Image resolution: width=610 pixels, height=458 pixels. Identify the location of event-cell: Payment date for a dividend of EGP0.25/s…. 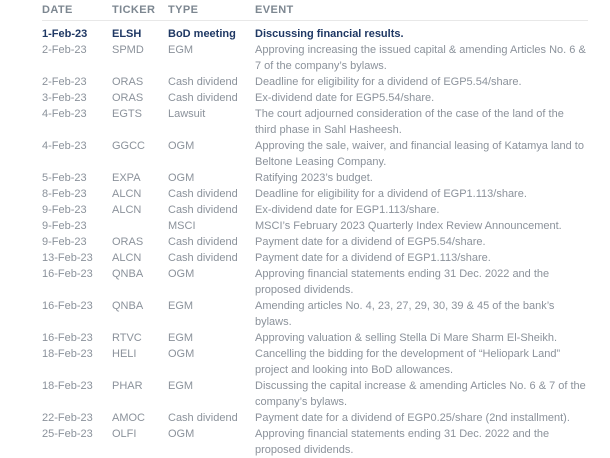
(412, 418).